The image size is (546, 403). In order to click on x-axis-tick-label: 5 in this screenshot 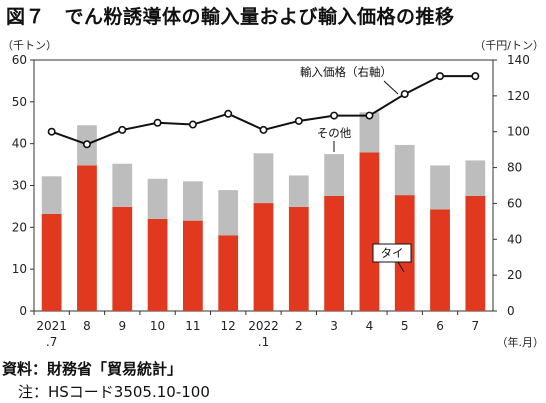, I will do `click(405, 326)`.